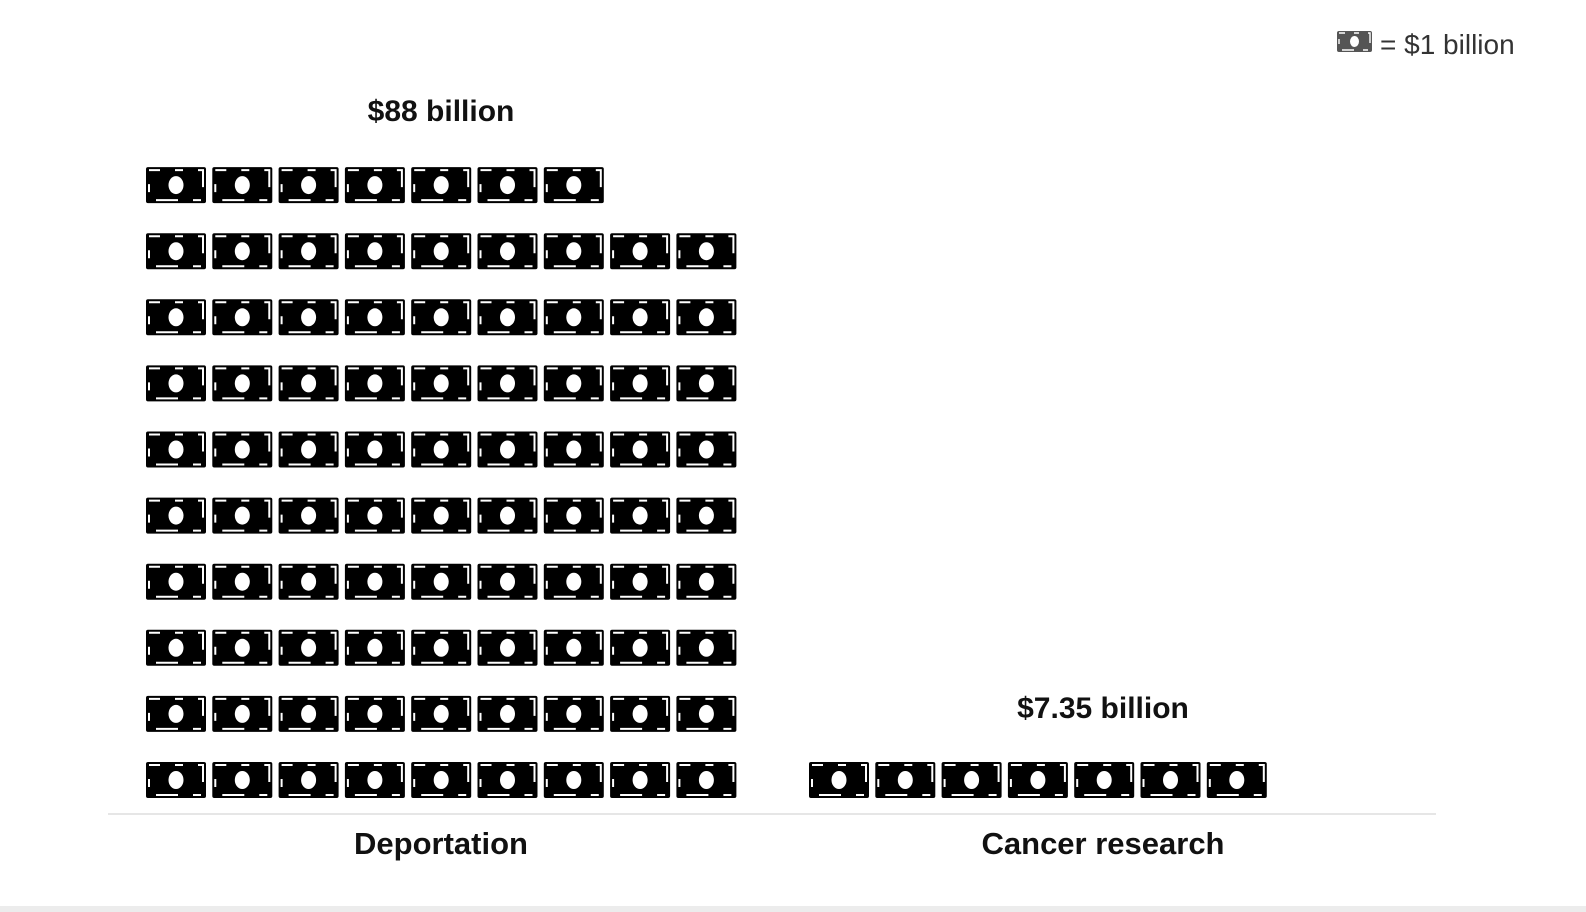 This screenshot has width=1586, height=912. Describe the element at coordinates (1303, 792) in the screenshot. I see `cancer-research-partial-dollar-bill-icon` at that location.